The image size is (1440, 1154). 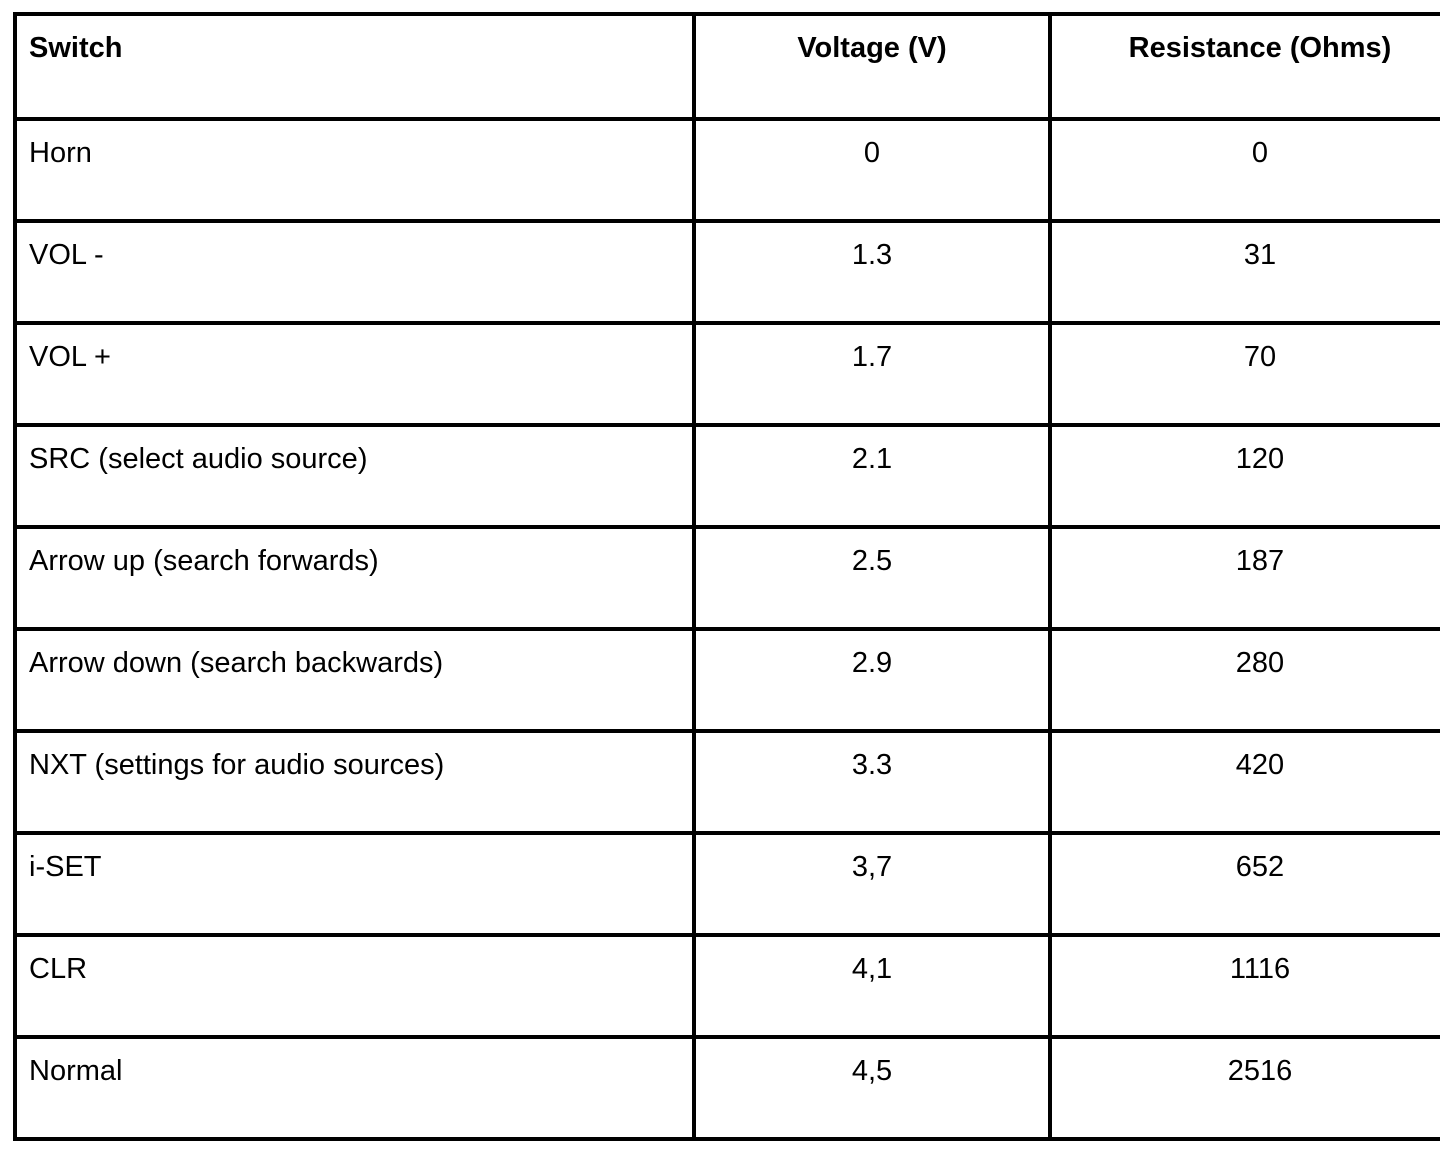 I want to click on resistance-cell: 2516, so click(x=1244, y=1088).